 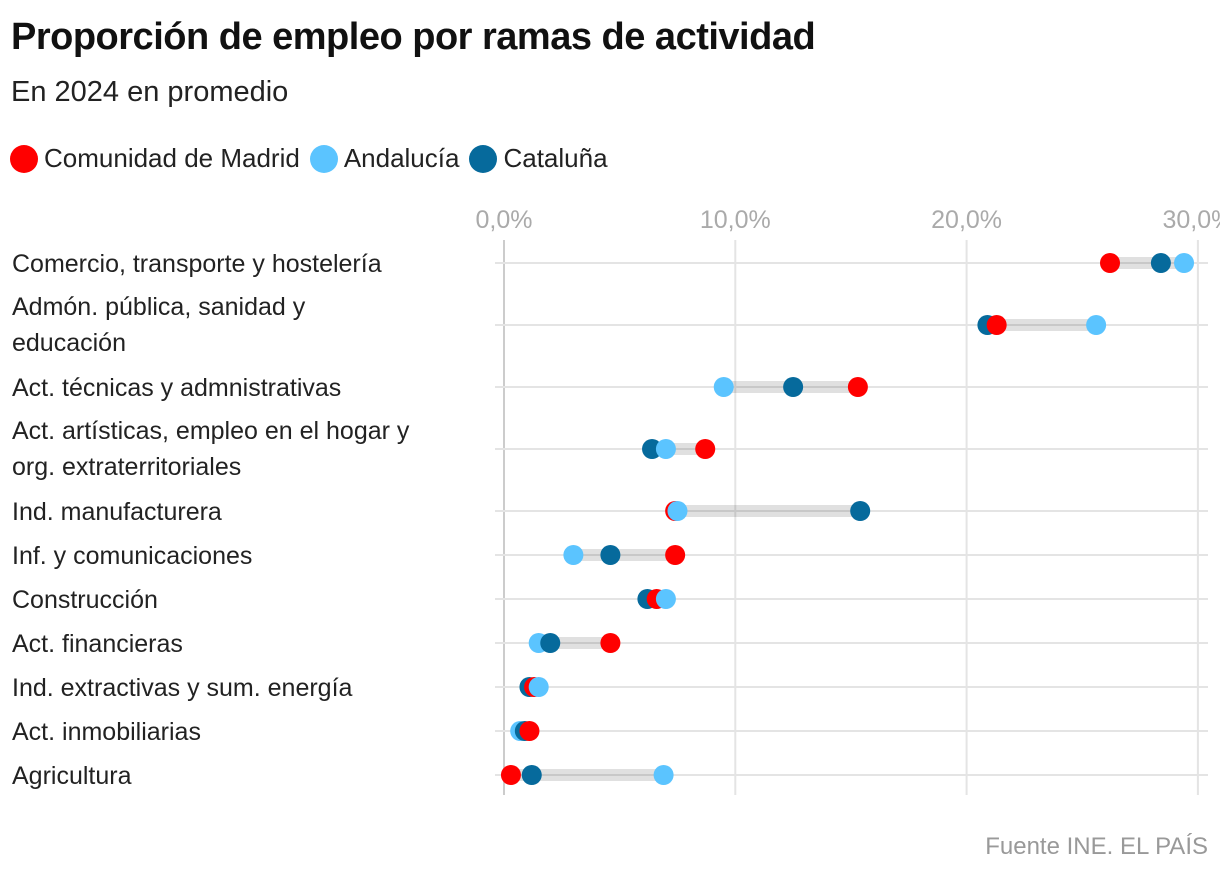 What do you see at coordinates (401, 158) in the screenshot?
I see `legend-label: Andalucía` at bounding box center [401, 158].